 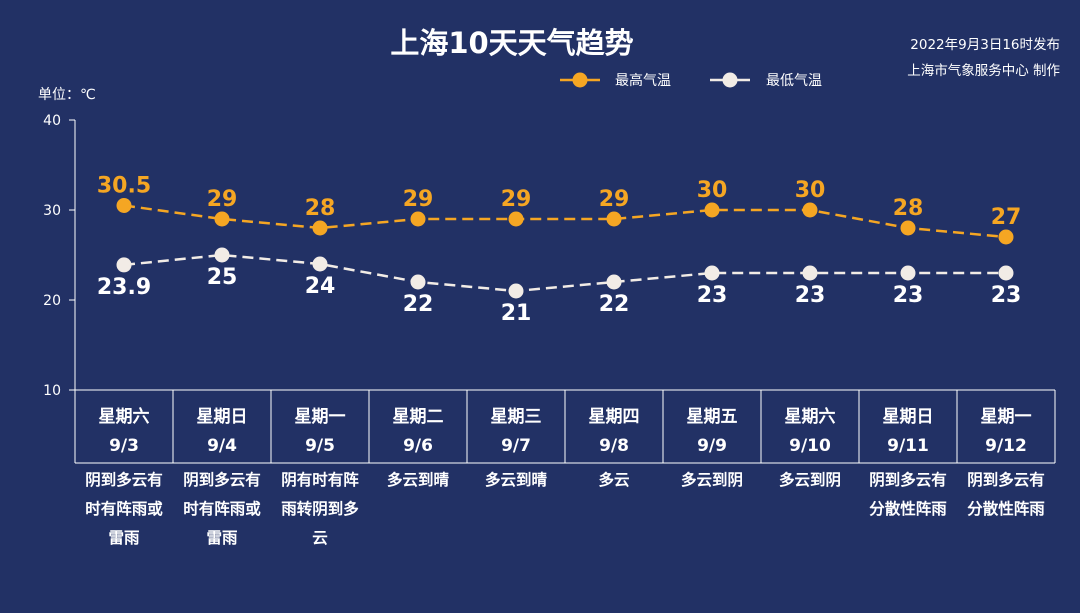 What do you see at coordinates (691, 80) in the screenshot?
I see `legend: 最高气温 最低气温` at bounding box center [691, 80].